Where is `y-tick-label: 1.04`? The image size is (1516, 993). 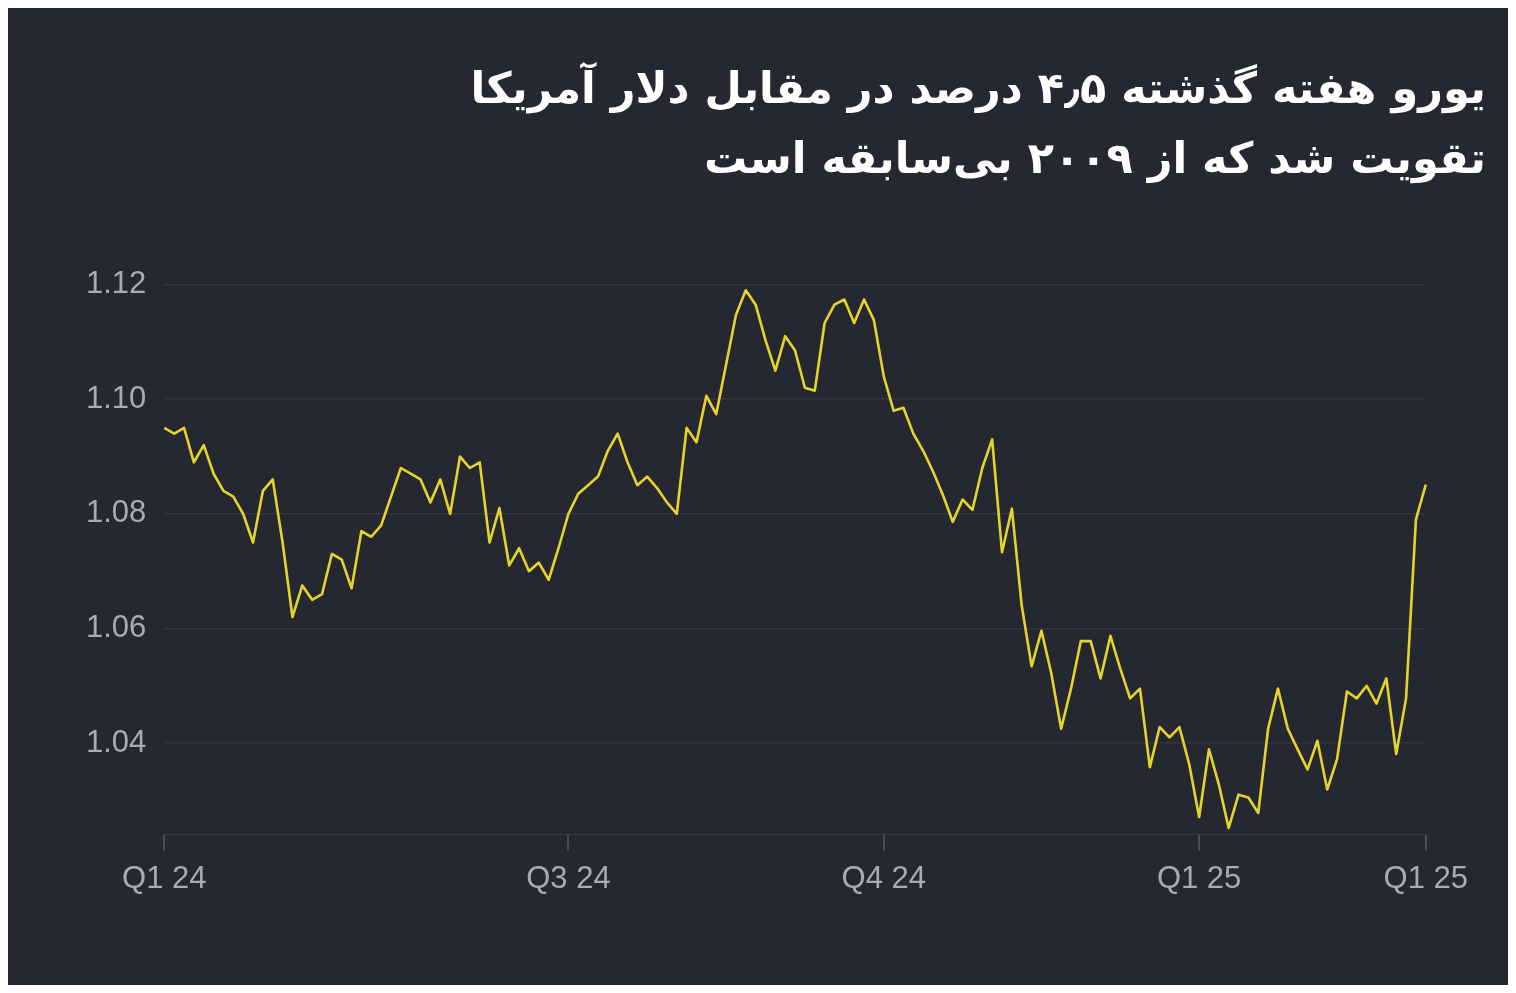
y-tick-label: 1.04 is located at coordinates (116, 741).